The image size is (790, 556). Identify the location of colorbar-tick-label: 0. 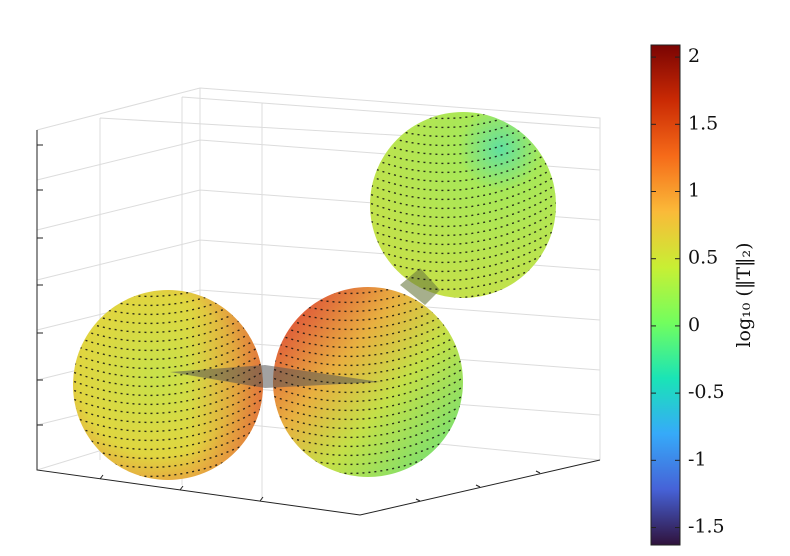
(694, 325).